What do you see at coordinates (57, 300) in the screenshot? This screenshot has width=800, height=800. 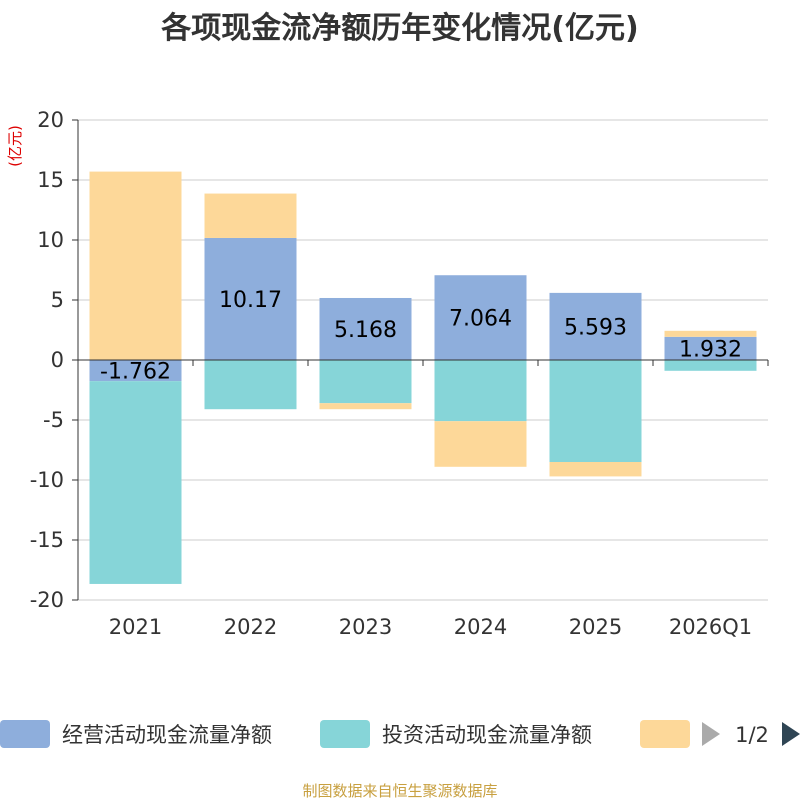 I see `y-tick-label: 5` at bounding box center [57, 300].